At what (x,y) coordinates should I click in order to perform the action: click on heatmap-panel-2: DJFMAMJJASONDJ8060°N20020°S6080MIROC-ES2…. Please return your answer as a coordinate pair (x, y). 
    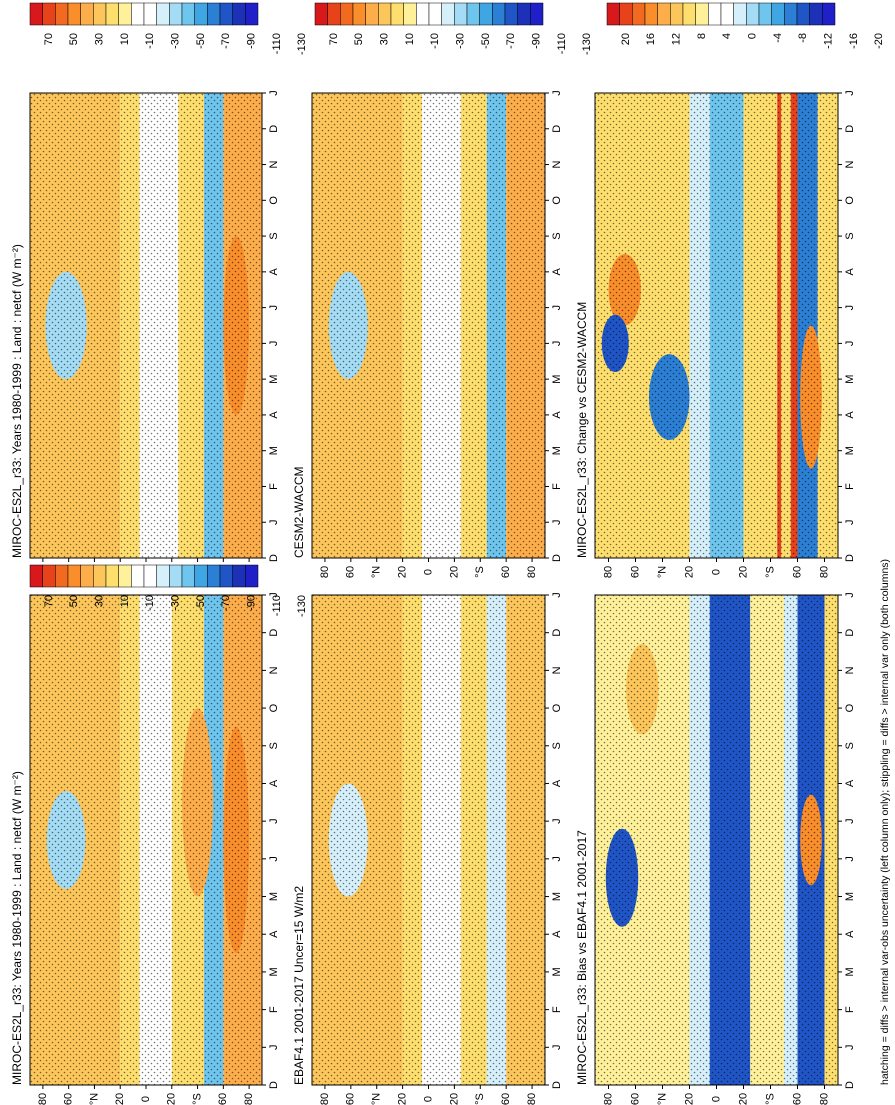
    Looking at the image, I should click on (145, 334).